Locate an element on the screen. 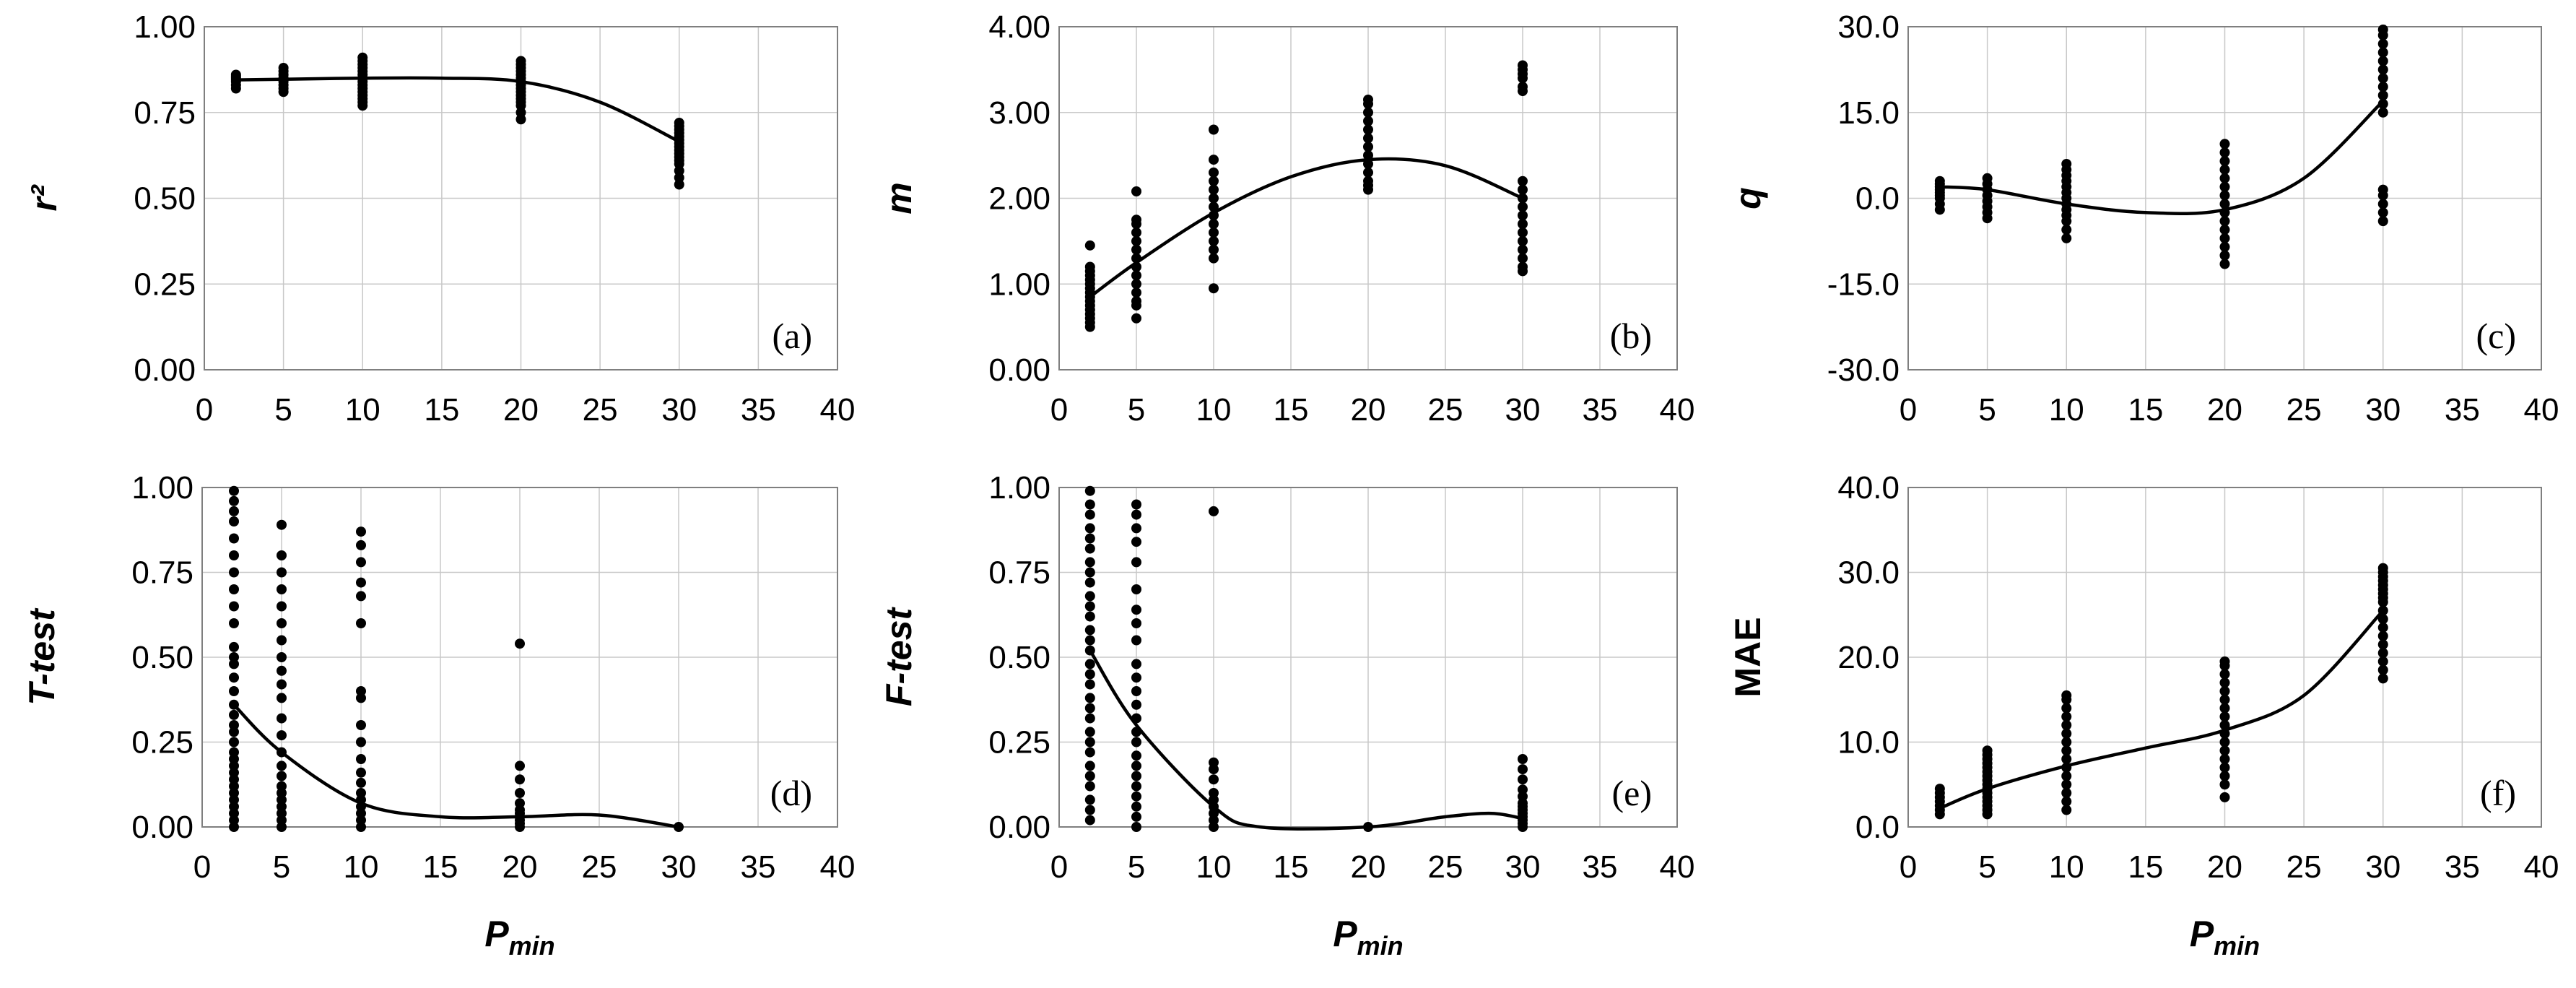 This screenshot has width=2576, height=988. y-tick-label: 30.0 is located at coordinates (1868, 27).